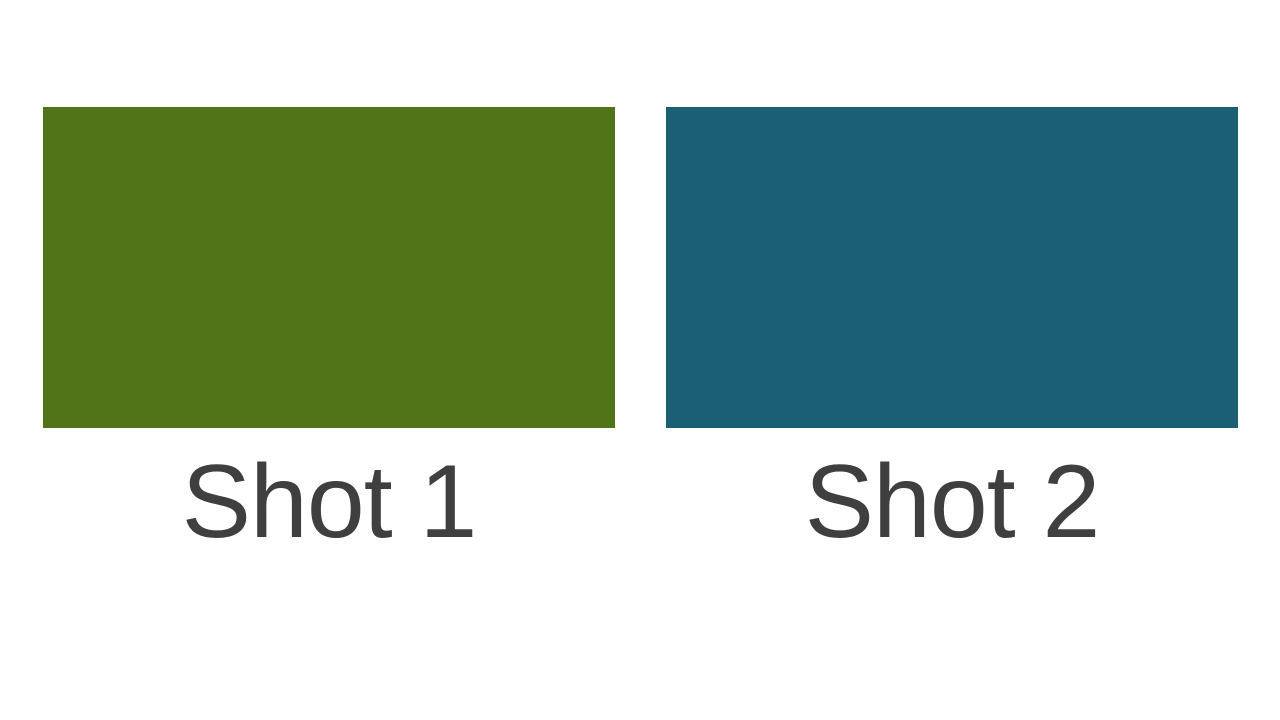 This screenshot has width=1280, height=720. Describe the element at coordinates (329, 502) in the screenshot. I see `shot-1-label: Shot 1` at that location.